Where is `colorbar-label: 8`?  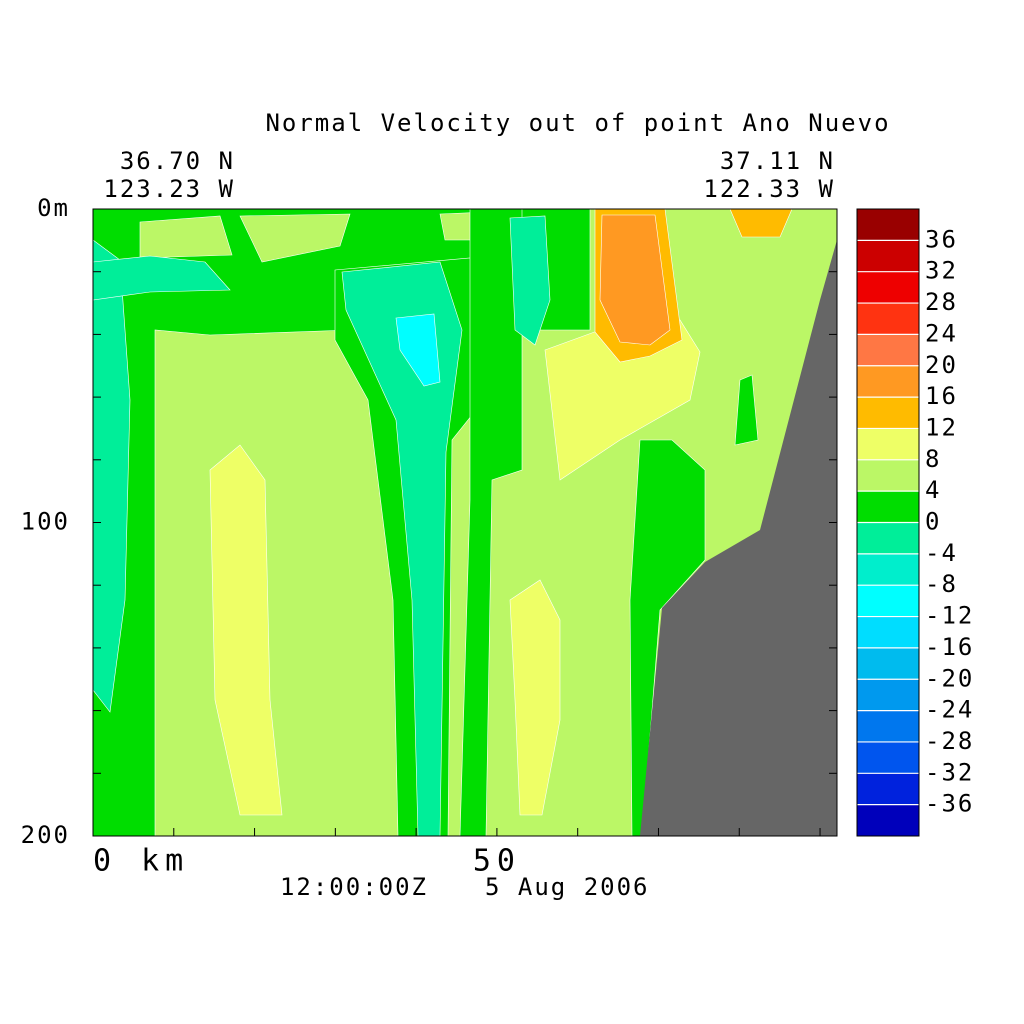 colorbar-label: 8 is located at coordinates (933, 459).